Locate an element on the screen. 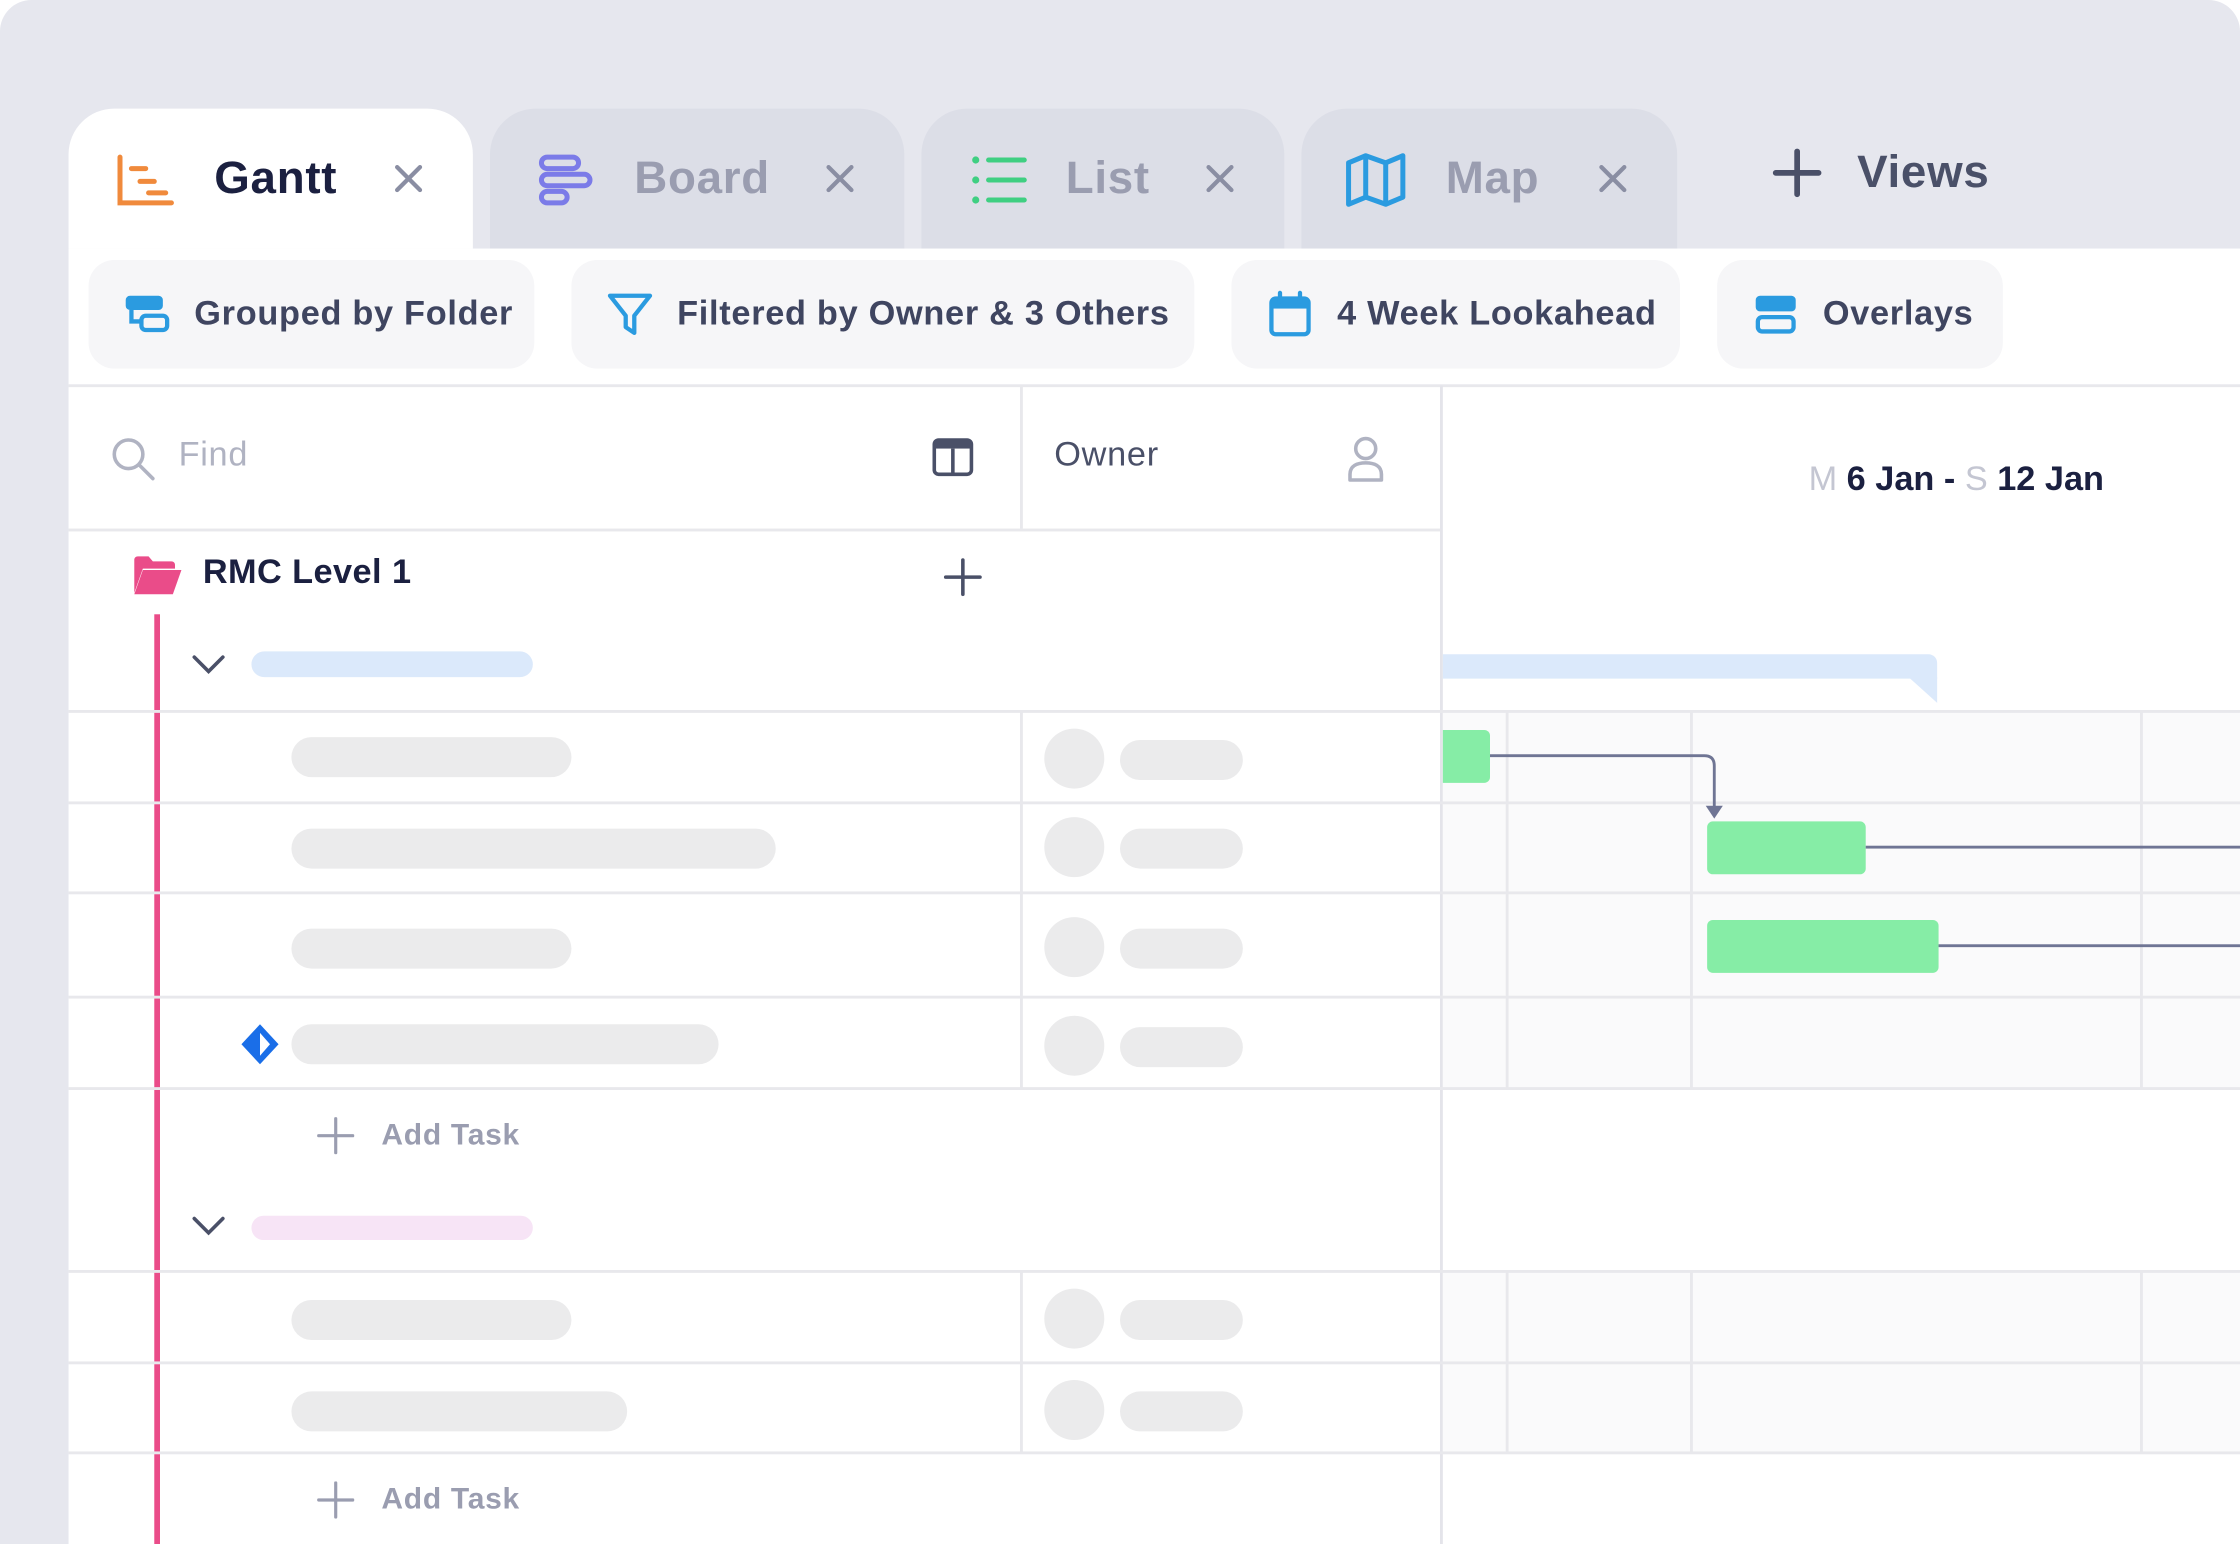 The image size is (2240, 1544). tab-map: Map is located at coordinates (1489, 178).